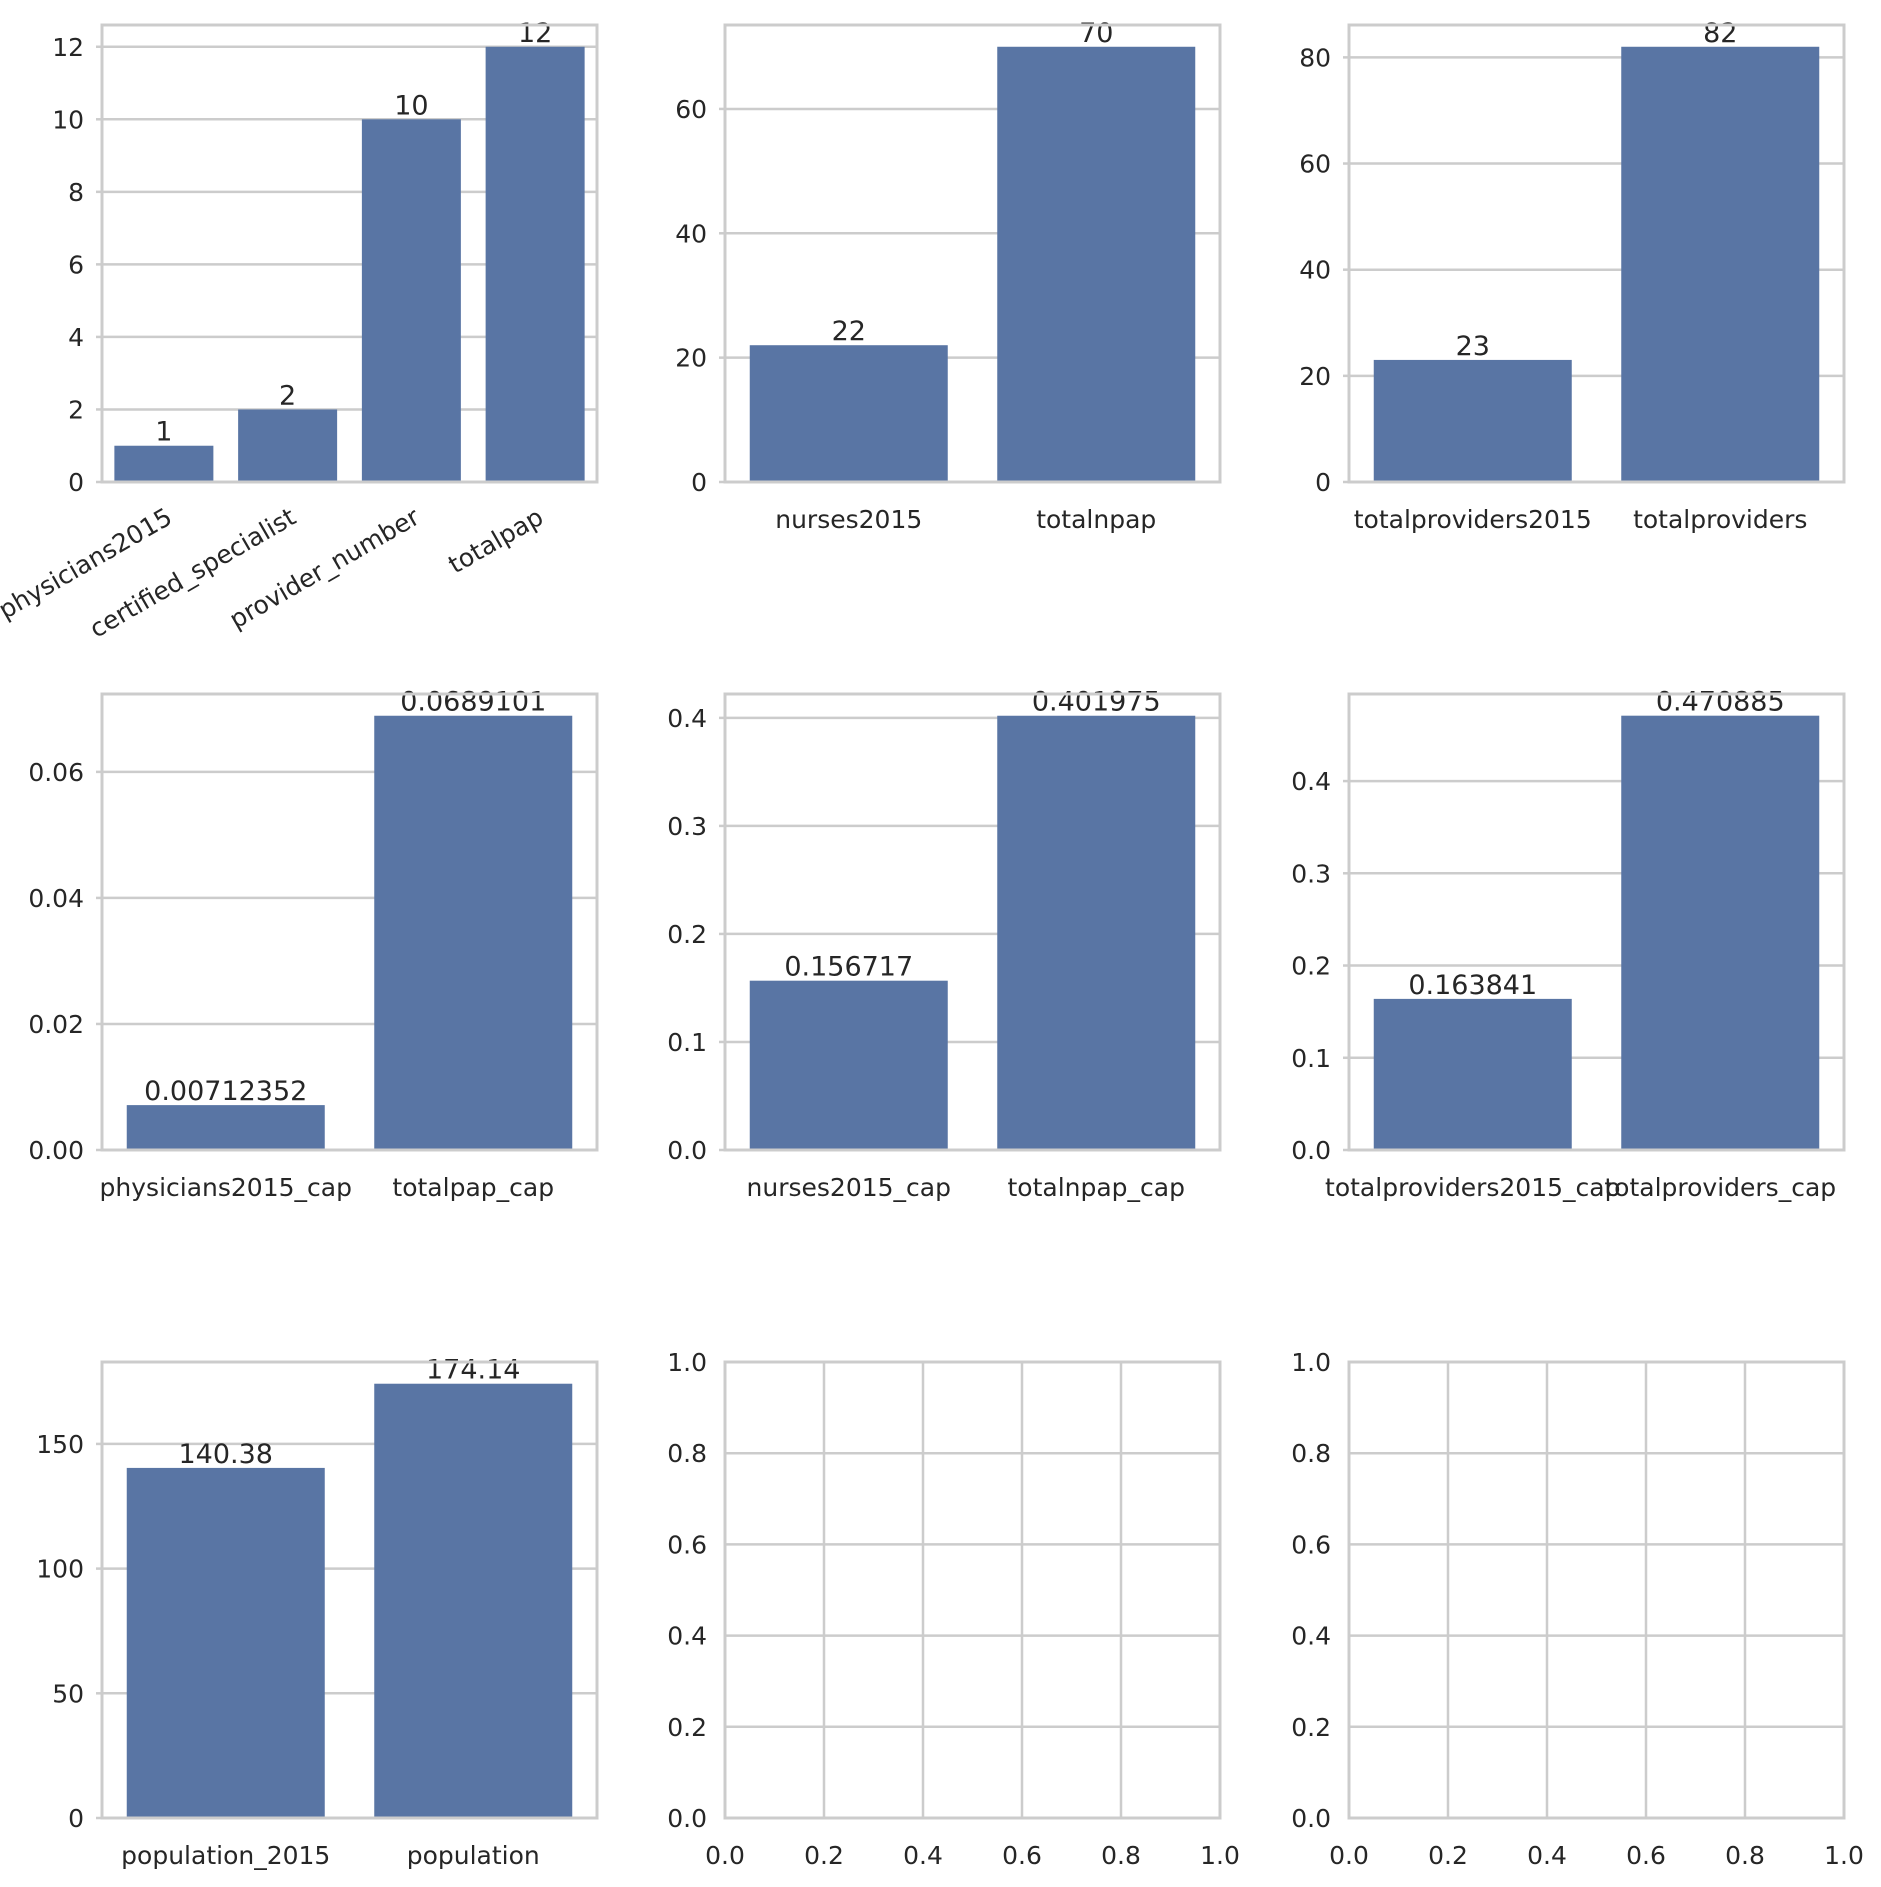 Image resolution: width=1881 pixels, height=1887 pixels. Describe the element at coordinates (56, 1150) in the screenshot. I see `y-tick-label: 0.00` at that location.